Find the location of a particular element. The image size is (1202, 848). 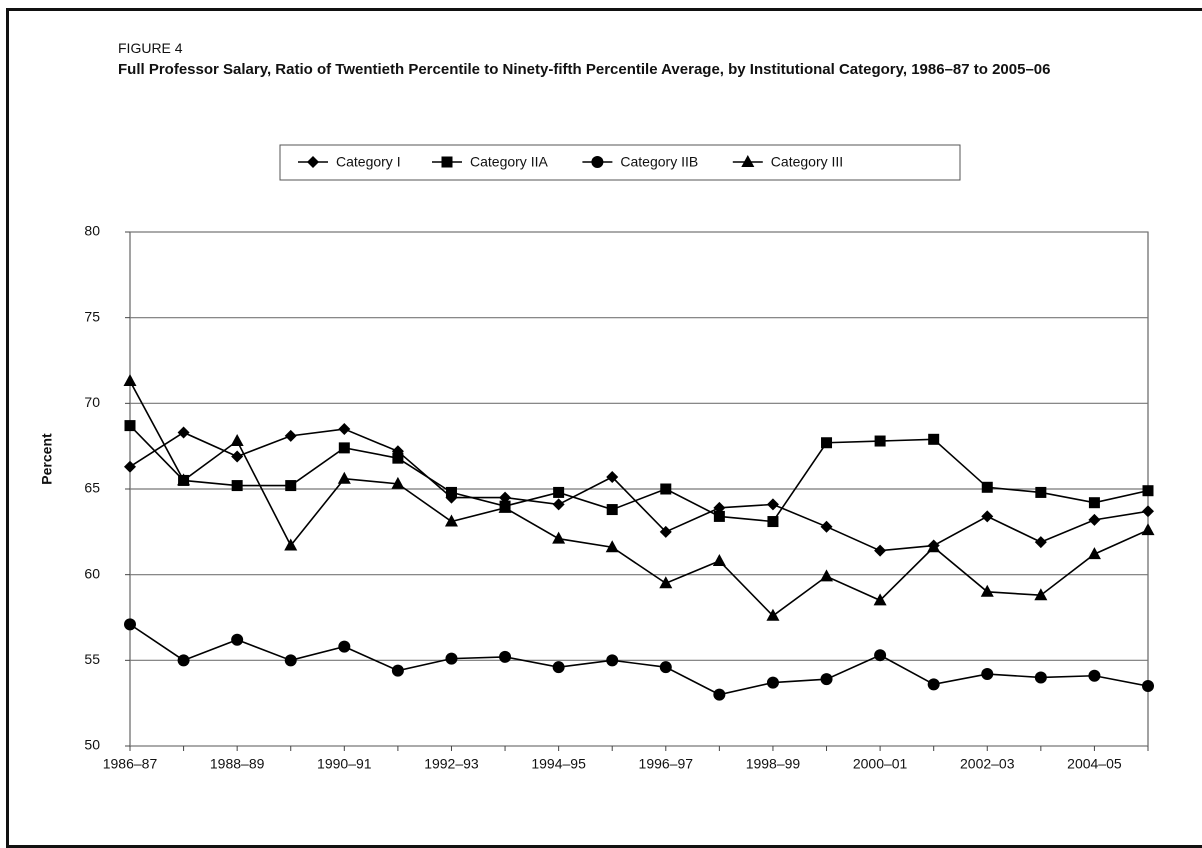

y-tick-label: 50 is located at coordinates (92, 745).